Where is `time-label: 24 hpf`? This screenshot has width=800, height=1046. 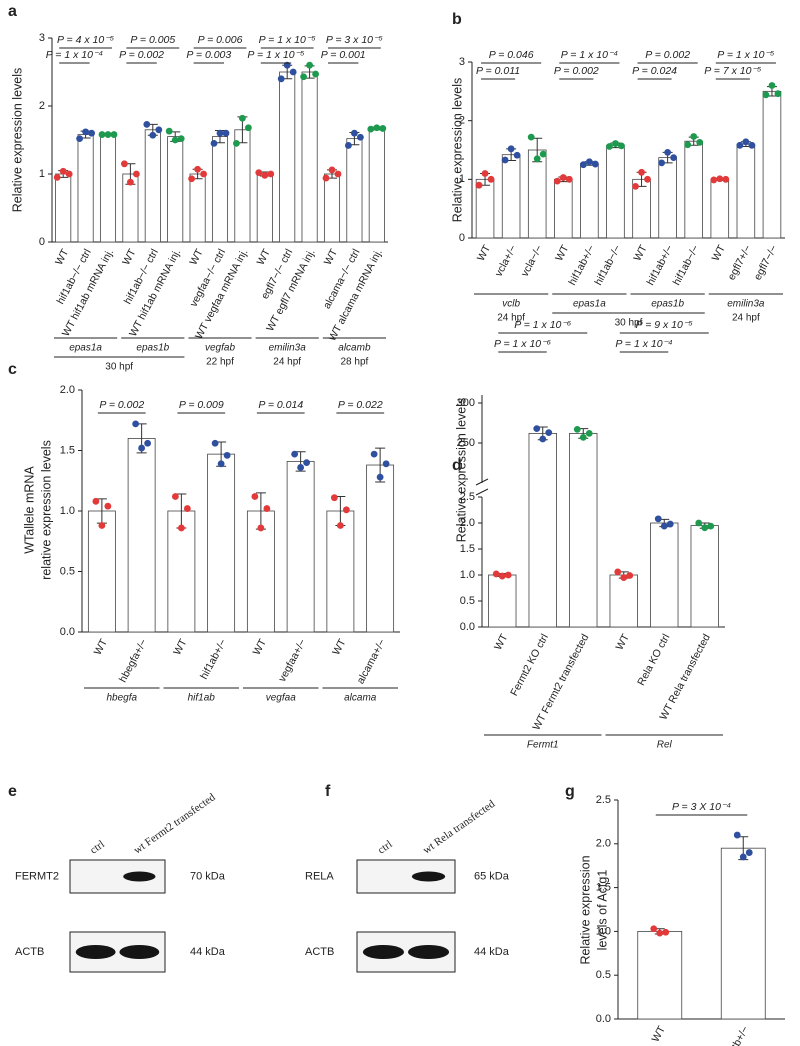 time-label: 24 hpf is located at coordinates (746, 318).